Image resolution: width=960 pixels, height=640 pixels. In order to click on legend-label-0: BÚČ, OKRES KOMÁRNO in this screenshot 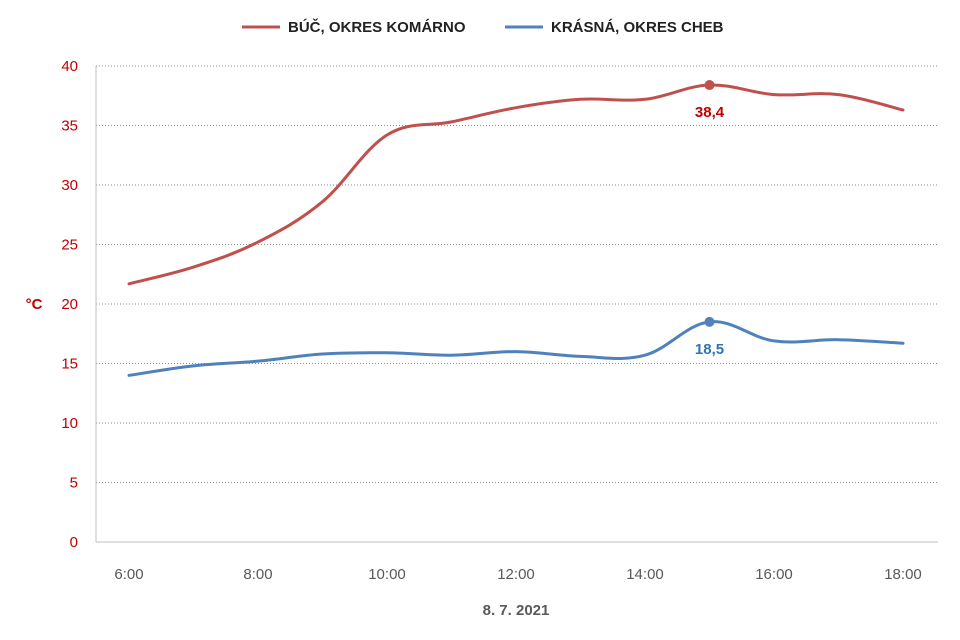, I will do `click(377, 27)`.